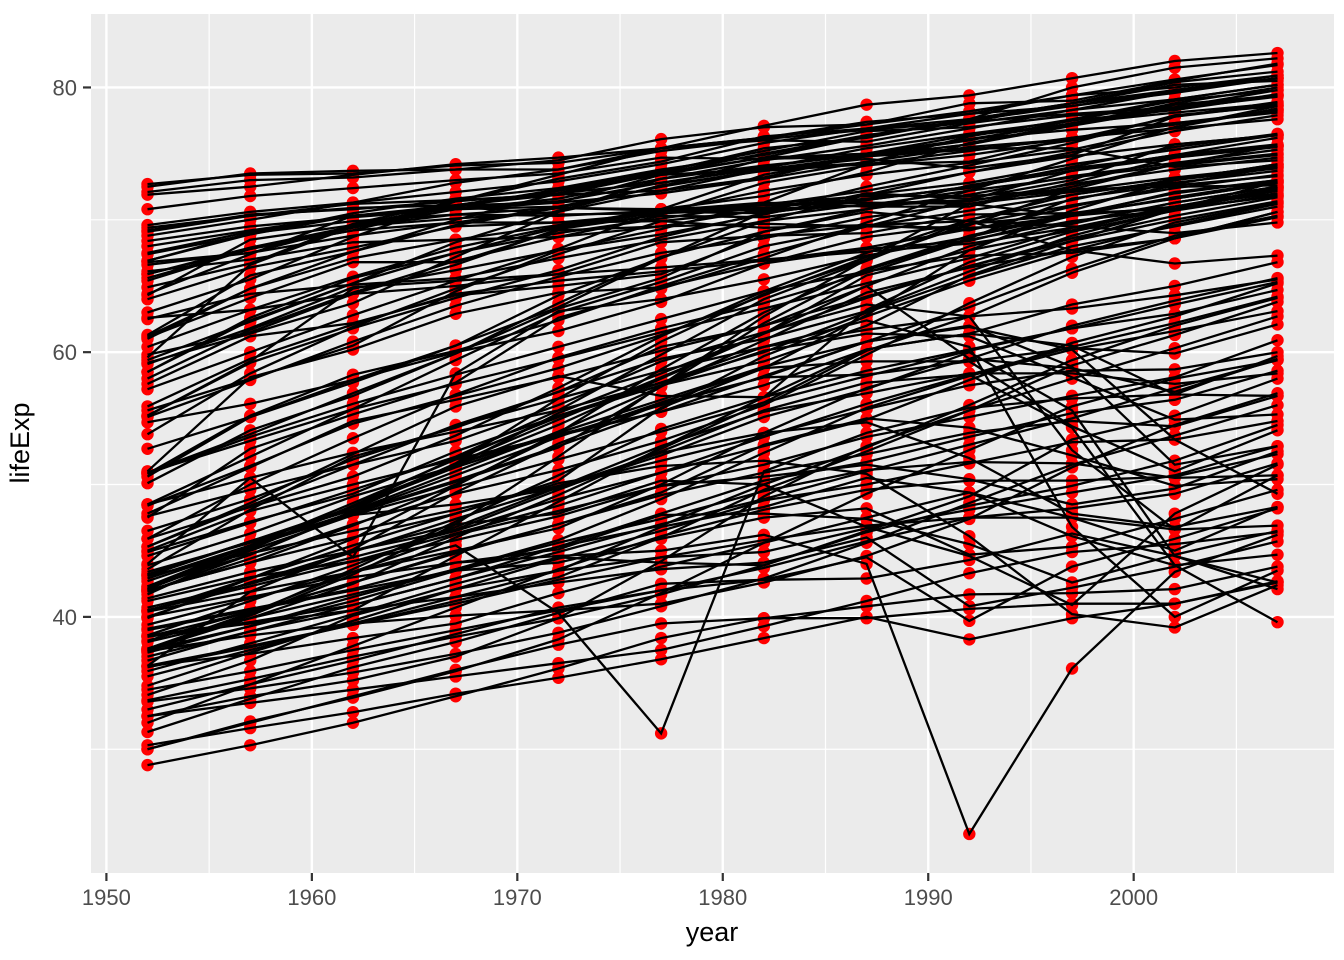  I want to click on x-tick-label: 1950, so click(106, 897).